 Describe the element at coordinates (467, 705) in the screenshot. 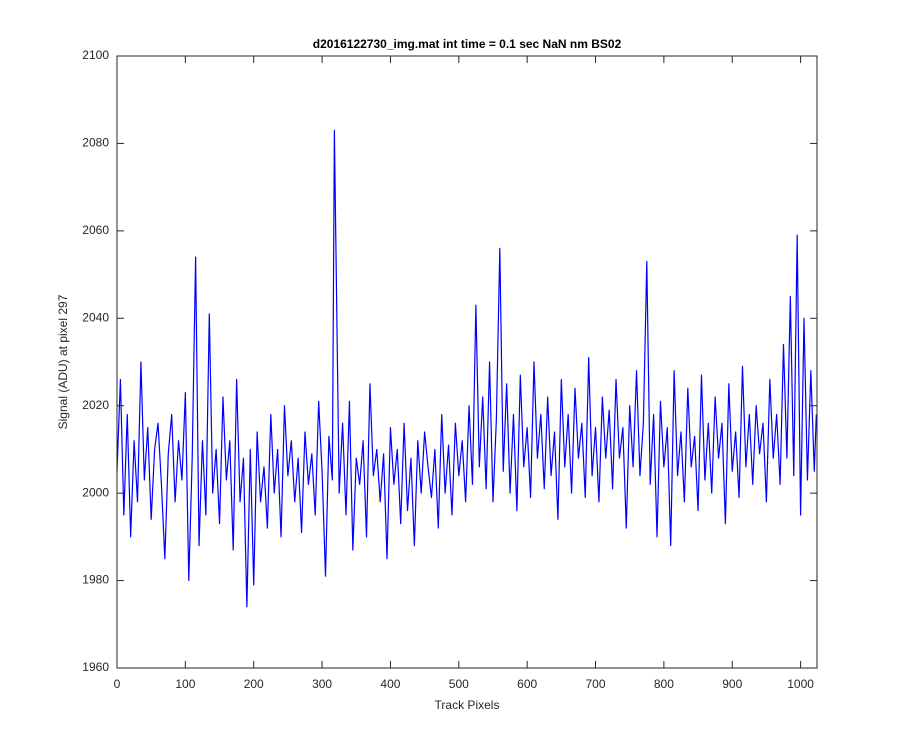

I see `x-axis-label: Track Pixels` at that location.